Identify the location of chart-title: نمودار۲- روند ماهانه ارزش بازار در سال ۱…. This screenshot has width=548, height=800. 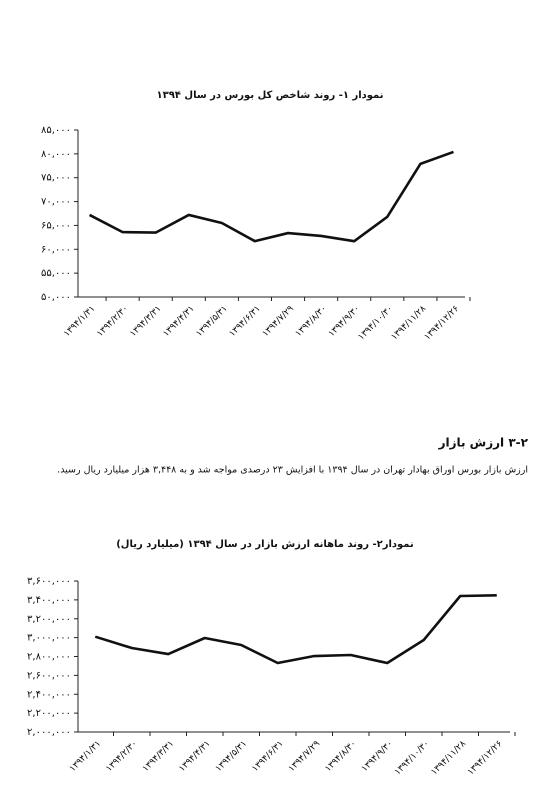
(265, 544).